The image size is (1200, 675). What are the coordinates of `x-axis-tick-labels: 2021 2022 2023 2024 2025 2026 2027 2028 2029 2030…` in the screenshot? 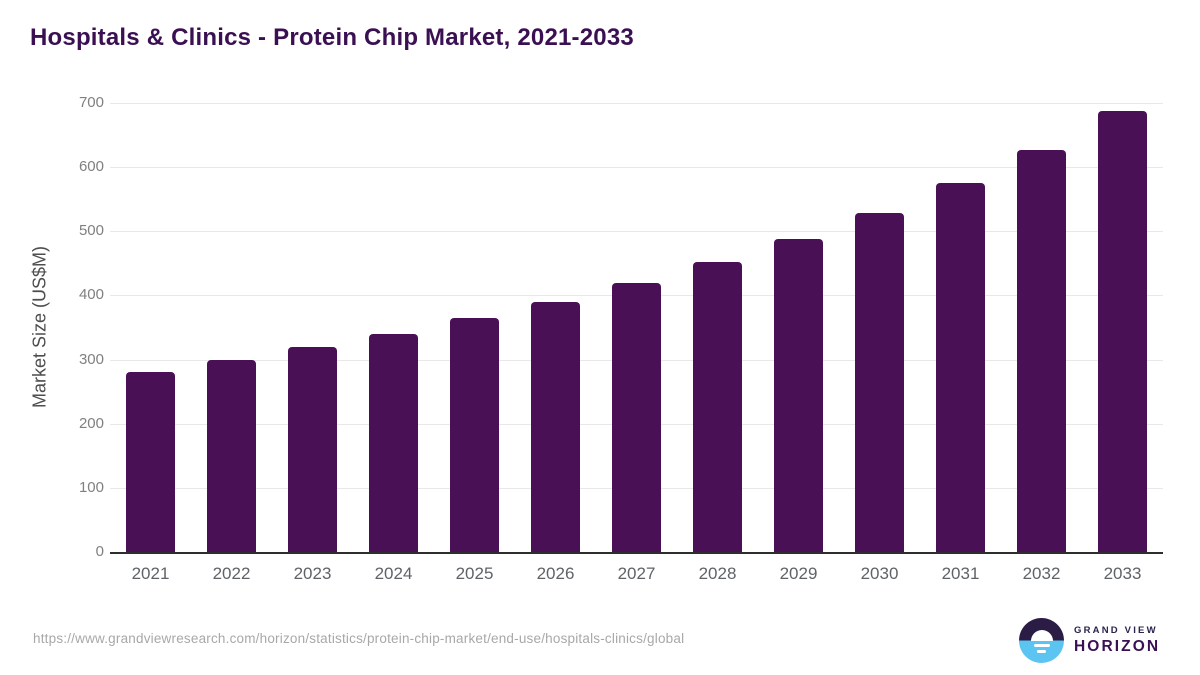 It's located at (636, 576).